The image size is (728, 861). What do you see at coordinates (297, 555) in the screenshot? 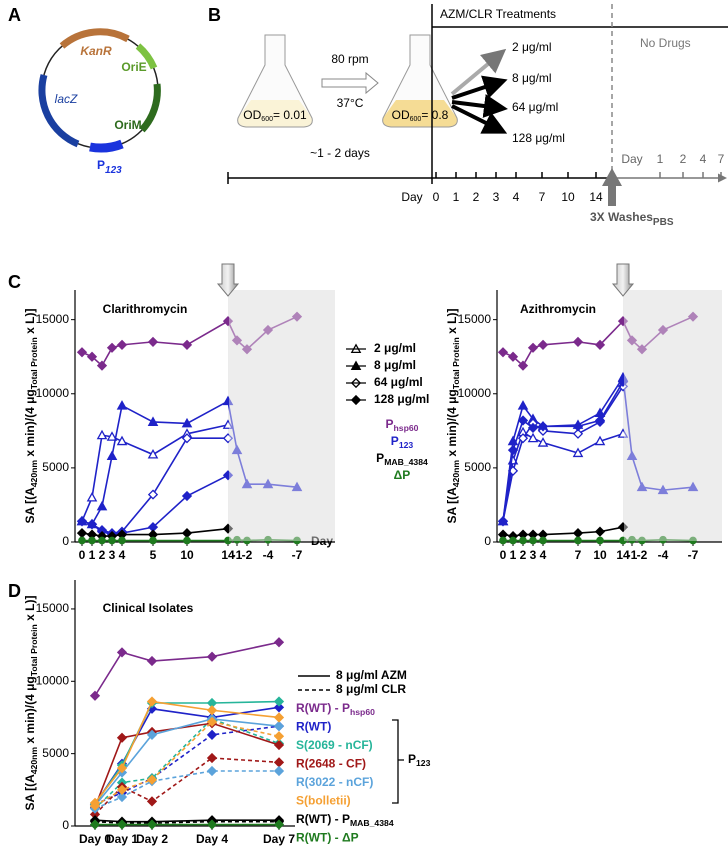
I see `x-tick-label: -7` at bounding box center [297, 555].